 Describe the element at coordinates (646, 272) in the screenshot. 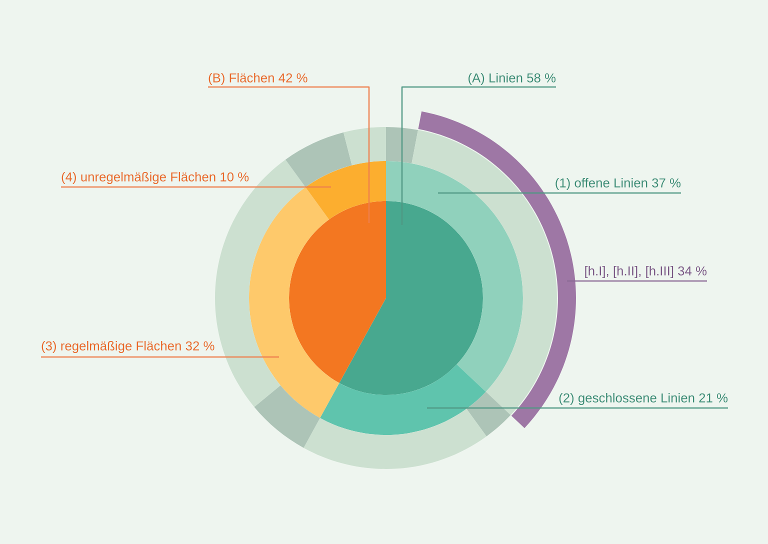

I see `data-label: [h.I], [h.II], [h.III] 34 %` at that location.